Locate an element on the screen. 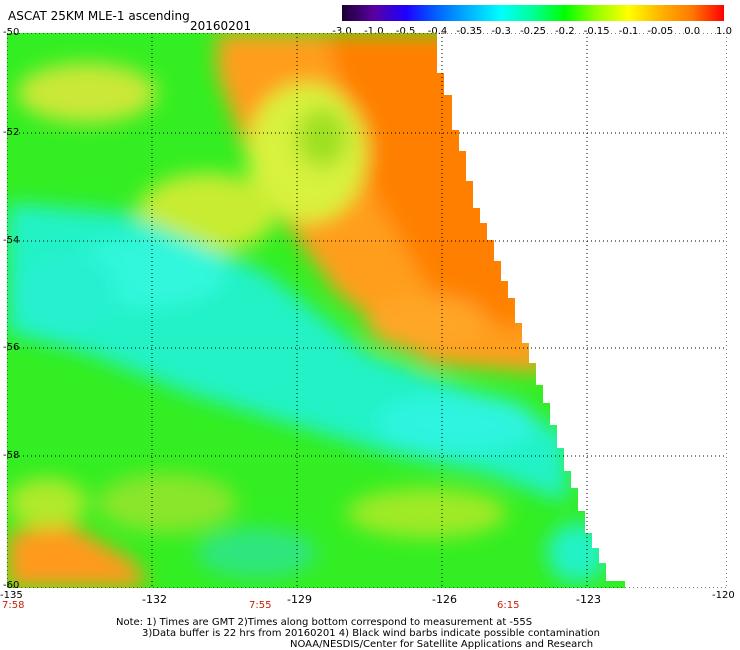 This screenshot has width=740, height=650. colorbar-gradient is located at coordinates (533, 13).